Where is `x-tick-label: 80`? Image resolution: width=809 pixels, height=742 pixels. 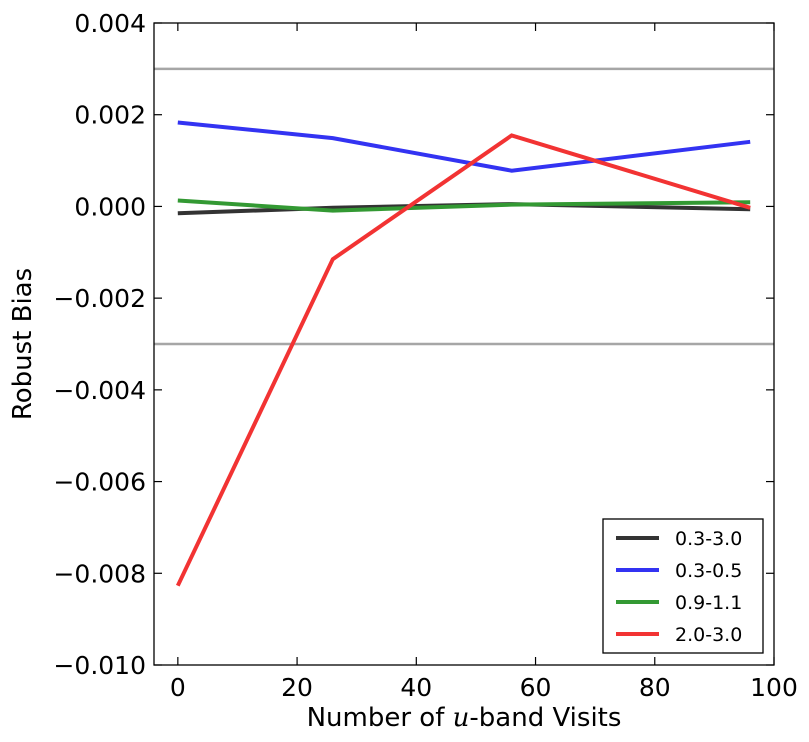
x-tick-label: 80 is located at coordinates (655, 687).